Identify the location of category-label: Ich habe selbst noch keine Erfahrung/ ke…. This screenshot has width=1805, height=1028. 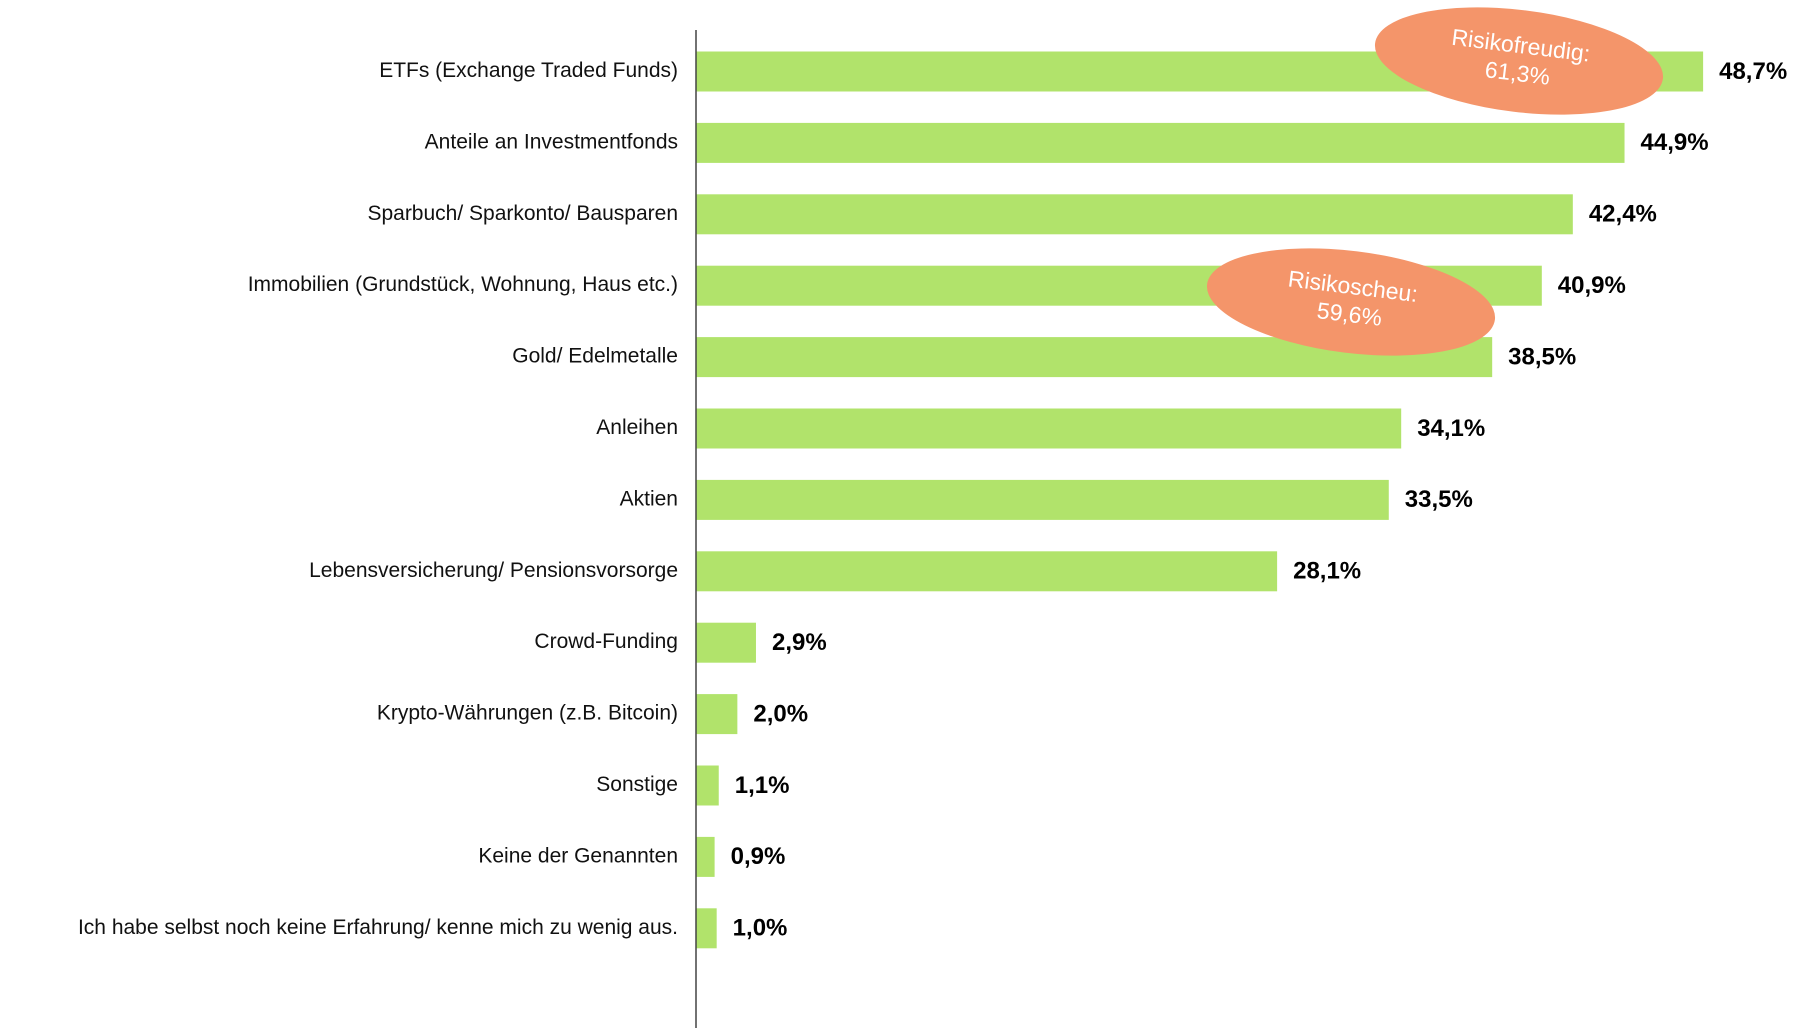
(378, 927).